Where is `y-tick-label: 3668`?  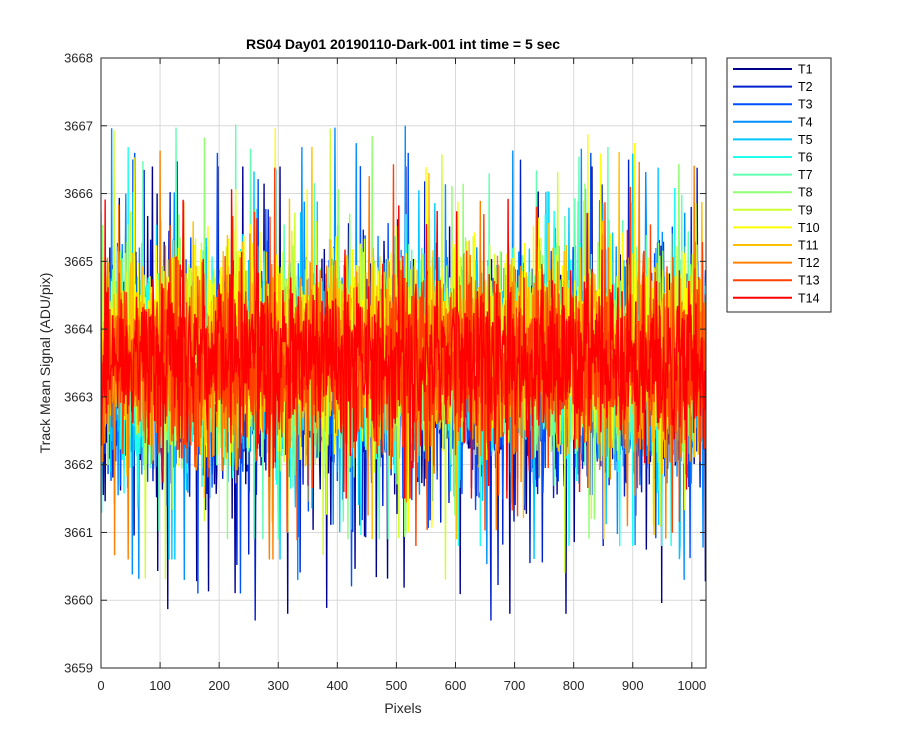
y-tick-label: 3668 is located at coordinates (78, 58).